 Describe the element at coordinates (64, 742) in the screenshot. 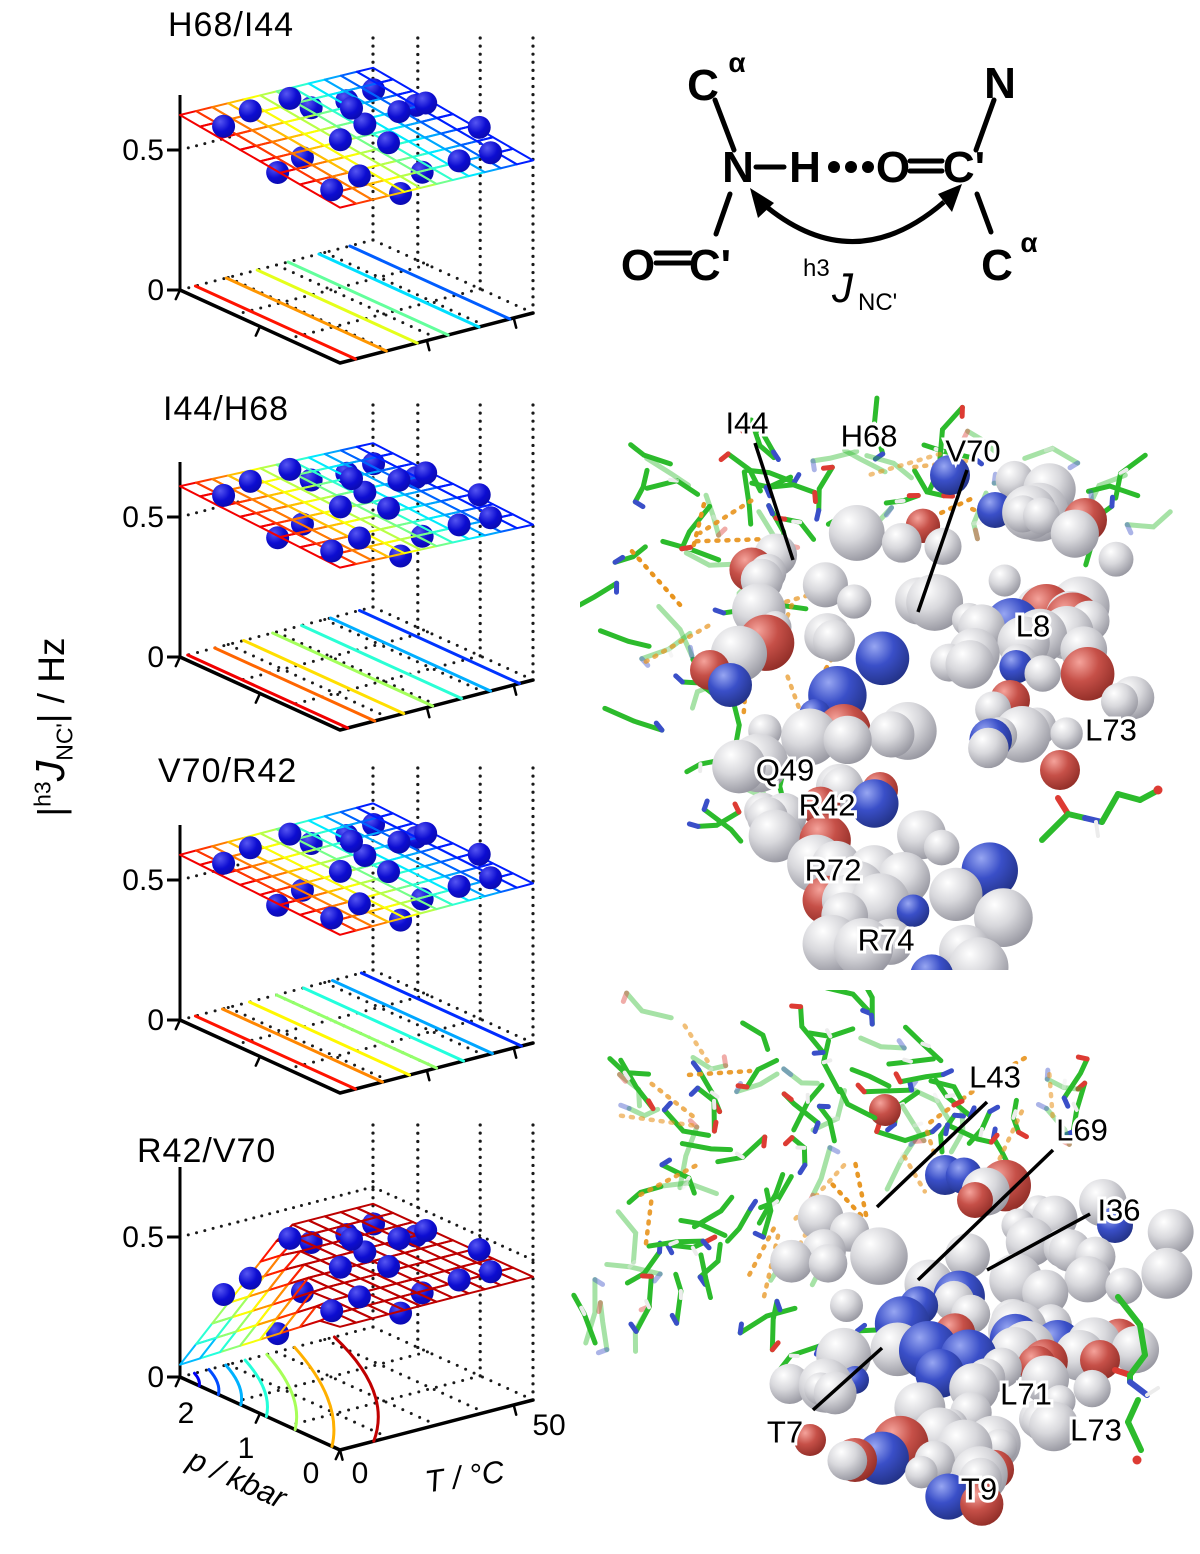

I see `z-label-subscript: NC'` at that location.